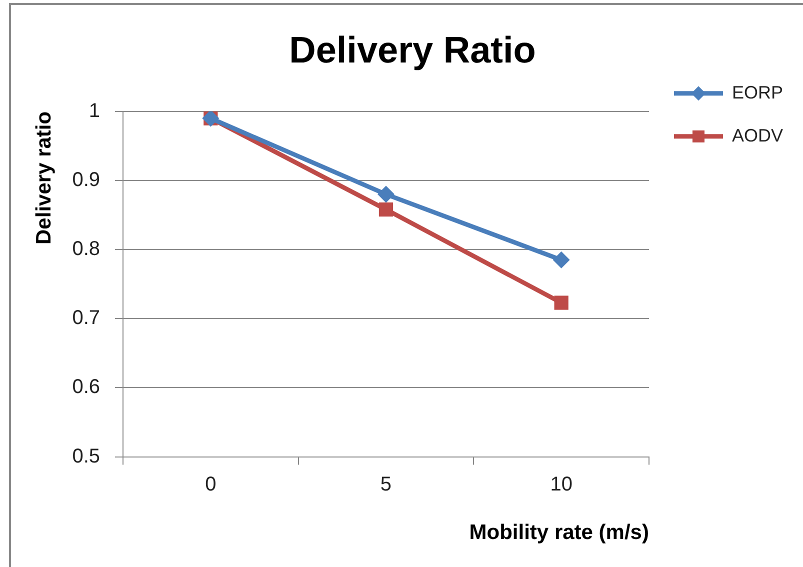  Describe the element at coordinates (86, 387) in the screenshot. I see `y-tick-label: 0.6` at that location.